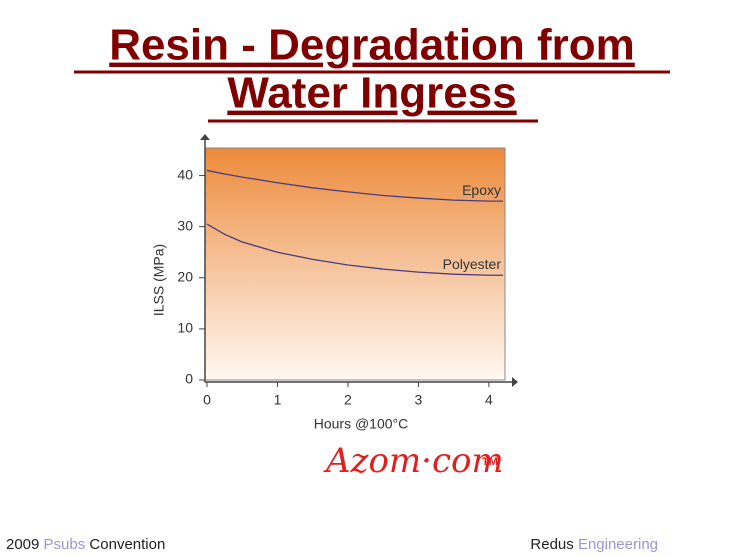 Image resolution: width=745 pixels, height=557 pixels. Describe the element at coordinates (185, 225) in the screenshot. I see `y-tick-label: 30` at that location.